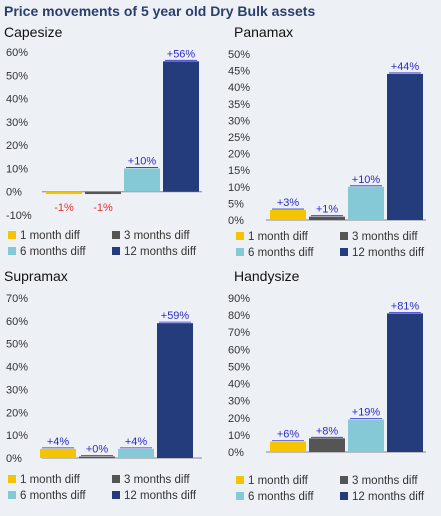 This screenshot has height=516, width=441. What do you see at coordinates (97, 450) in the screenshot?
I see `data-label: +0%` at bounding box center [97, 450].